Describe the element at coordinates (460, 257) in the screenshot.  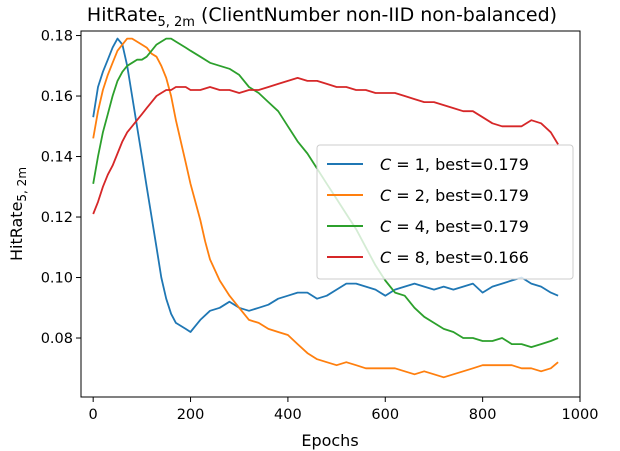
I see `legend-label-text: = 8, best=0.166` at that location.